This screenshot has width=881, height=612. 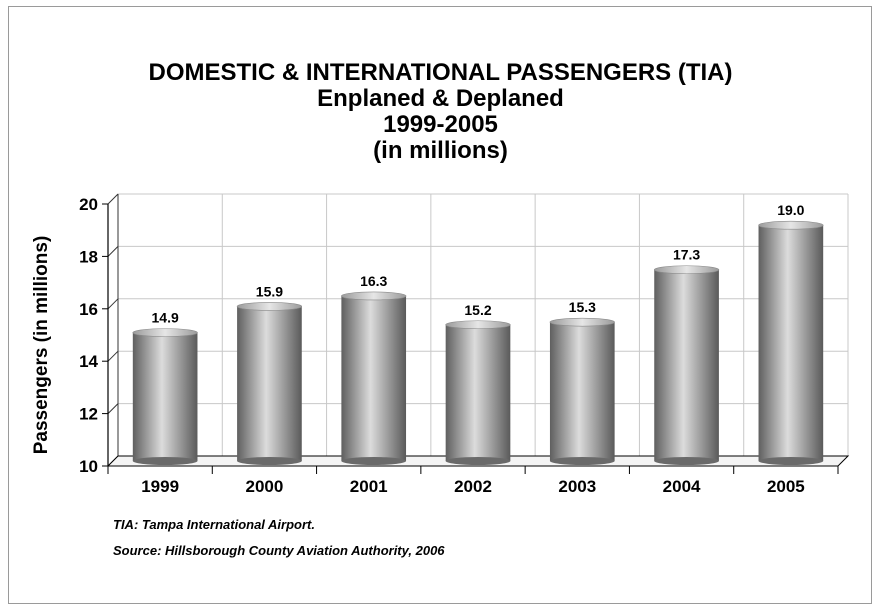 I want to click on data-label: 15.3, so click(x=582, y=307).